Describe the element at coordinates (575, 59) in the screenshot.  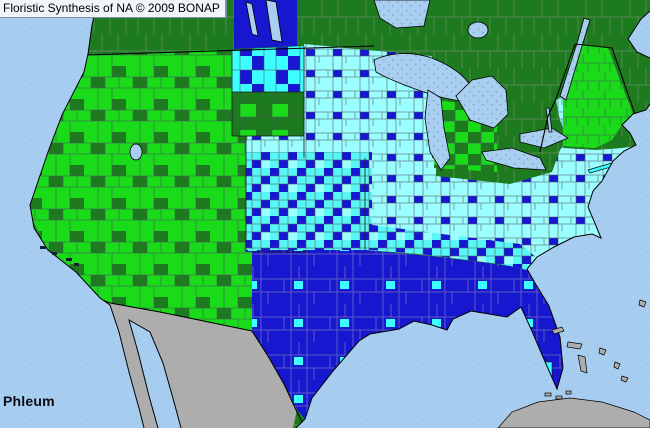
I see `st-lawrence-river` at that location.